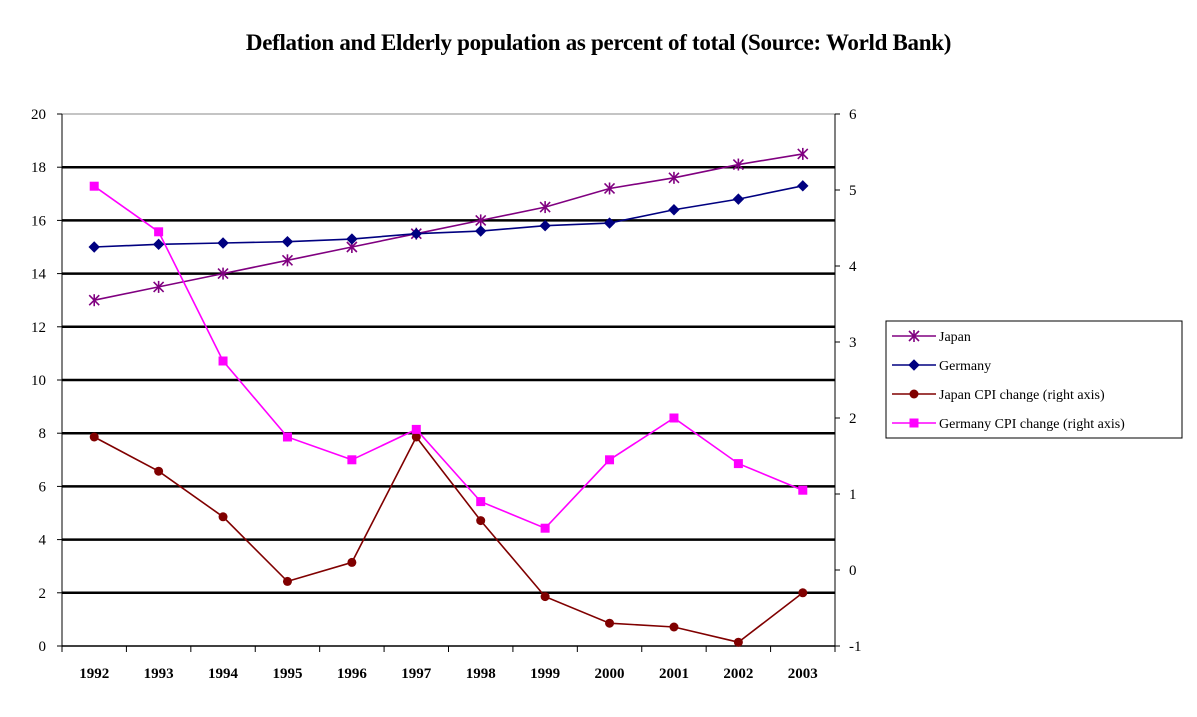  I want to click on y-tick-label-left: 4, so click(43, 541).